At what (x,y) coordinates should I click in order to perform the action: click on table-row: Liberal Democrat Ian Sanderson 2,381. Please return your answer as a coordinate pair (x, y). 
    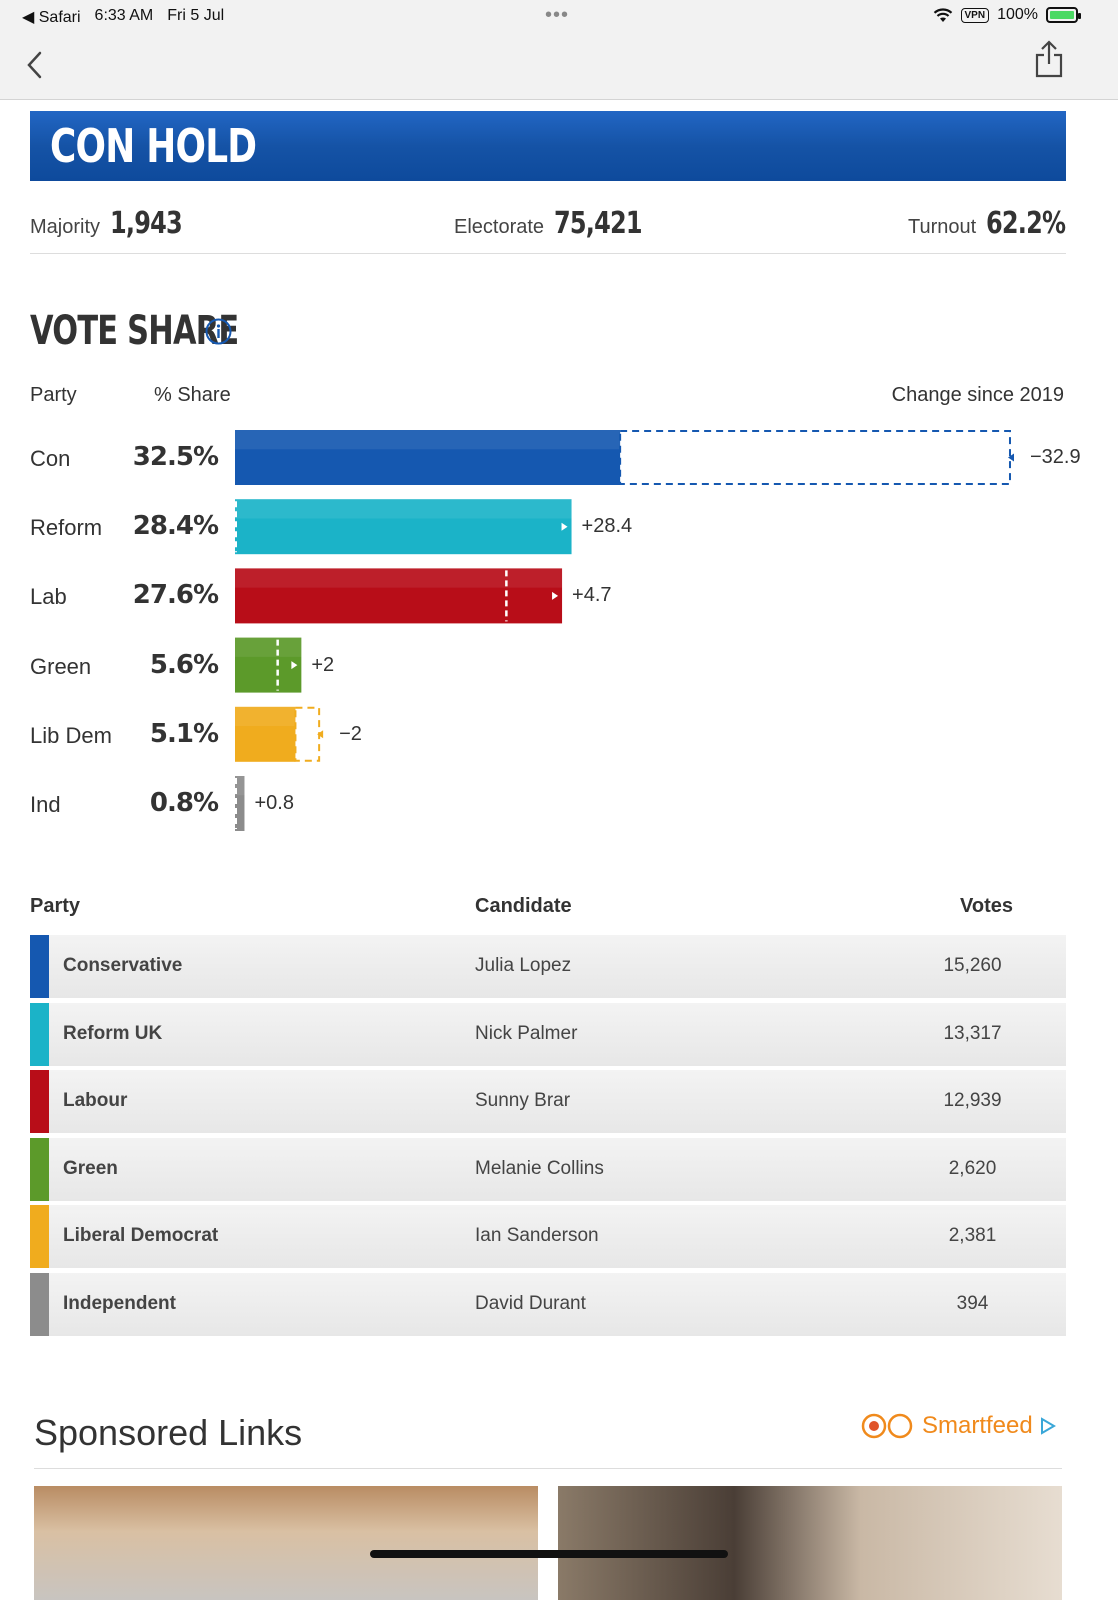
    Looking at the image, I should click on (548, 1237).